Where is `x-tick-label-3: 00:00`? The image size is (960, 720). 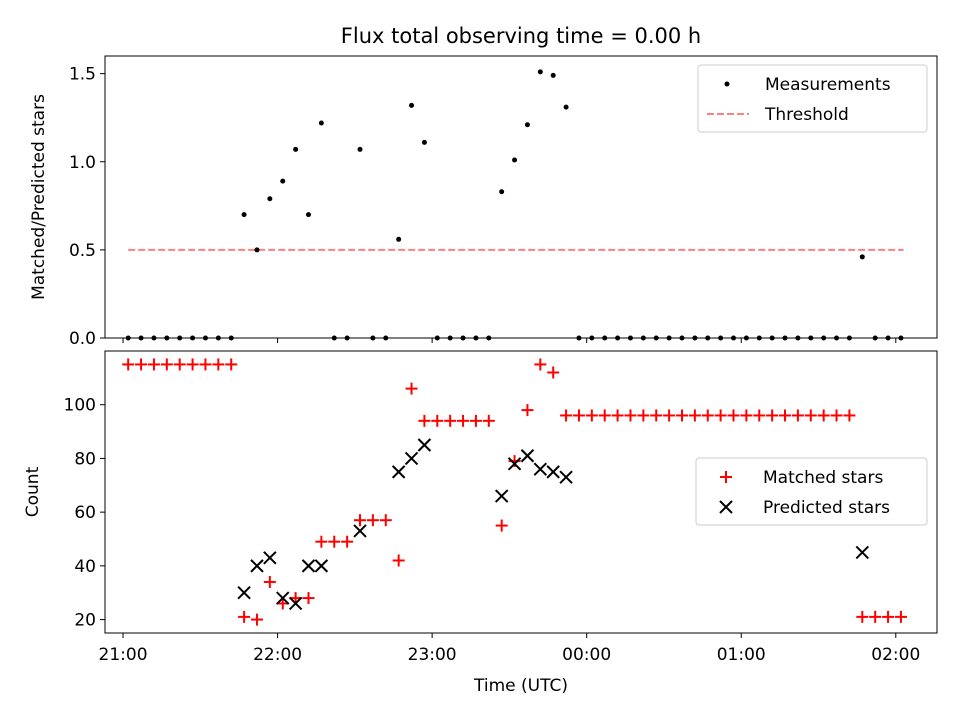
x-tick-label-3: 00:00 is located at coordinates (586, 655).